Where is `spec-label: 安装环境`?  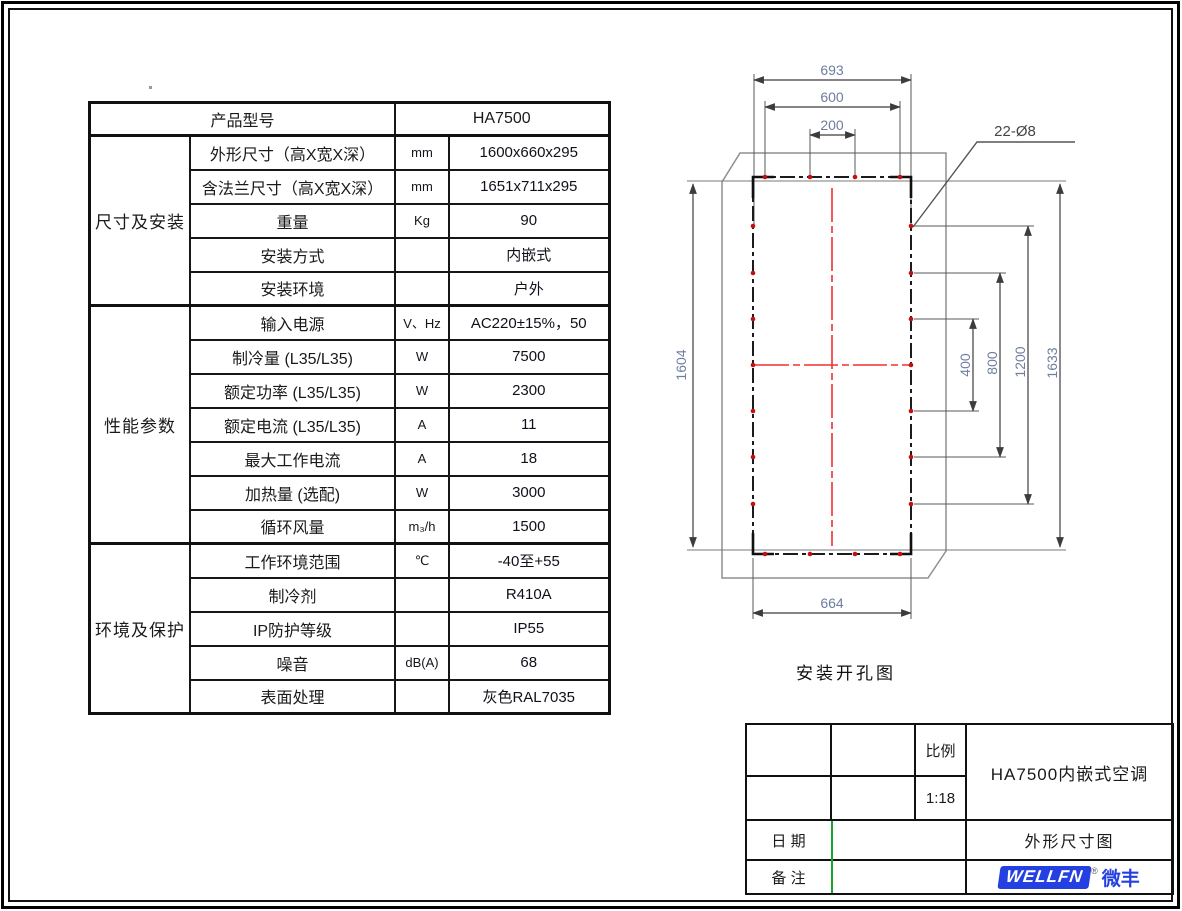 spec-label: 安装环境 is located at coordinates (292, 288).